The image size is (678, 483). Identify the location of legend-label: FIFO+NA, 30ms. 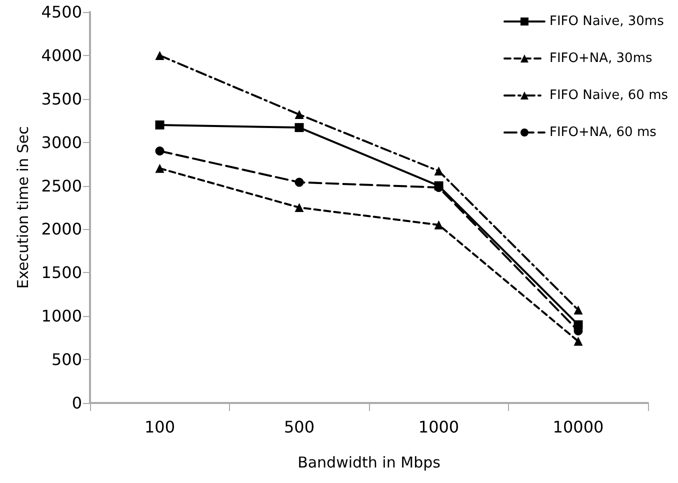
(600, 58).